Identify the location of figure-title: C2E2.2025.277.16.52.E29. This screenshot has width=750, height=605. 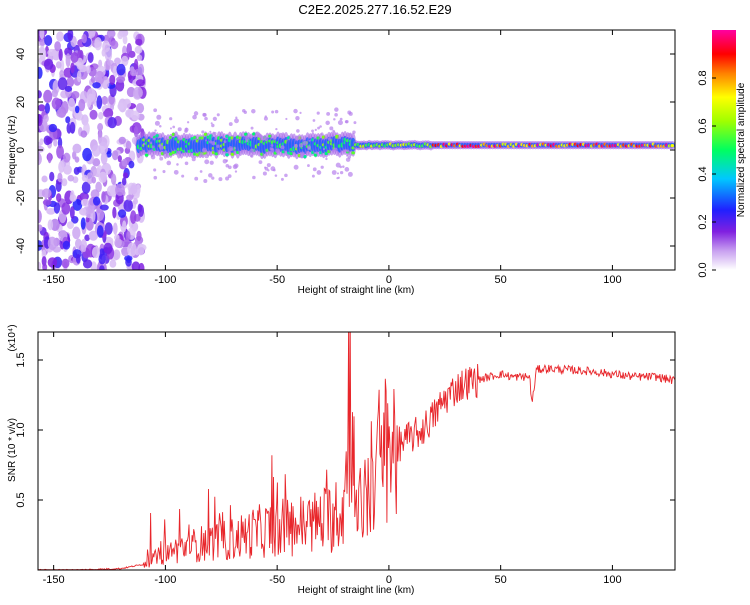
(374, 9).